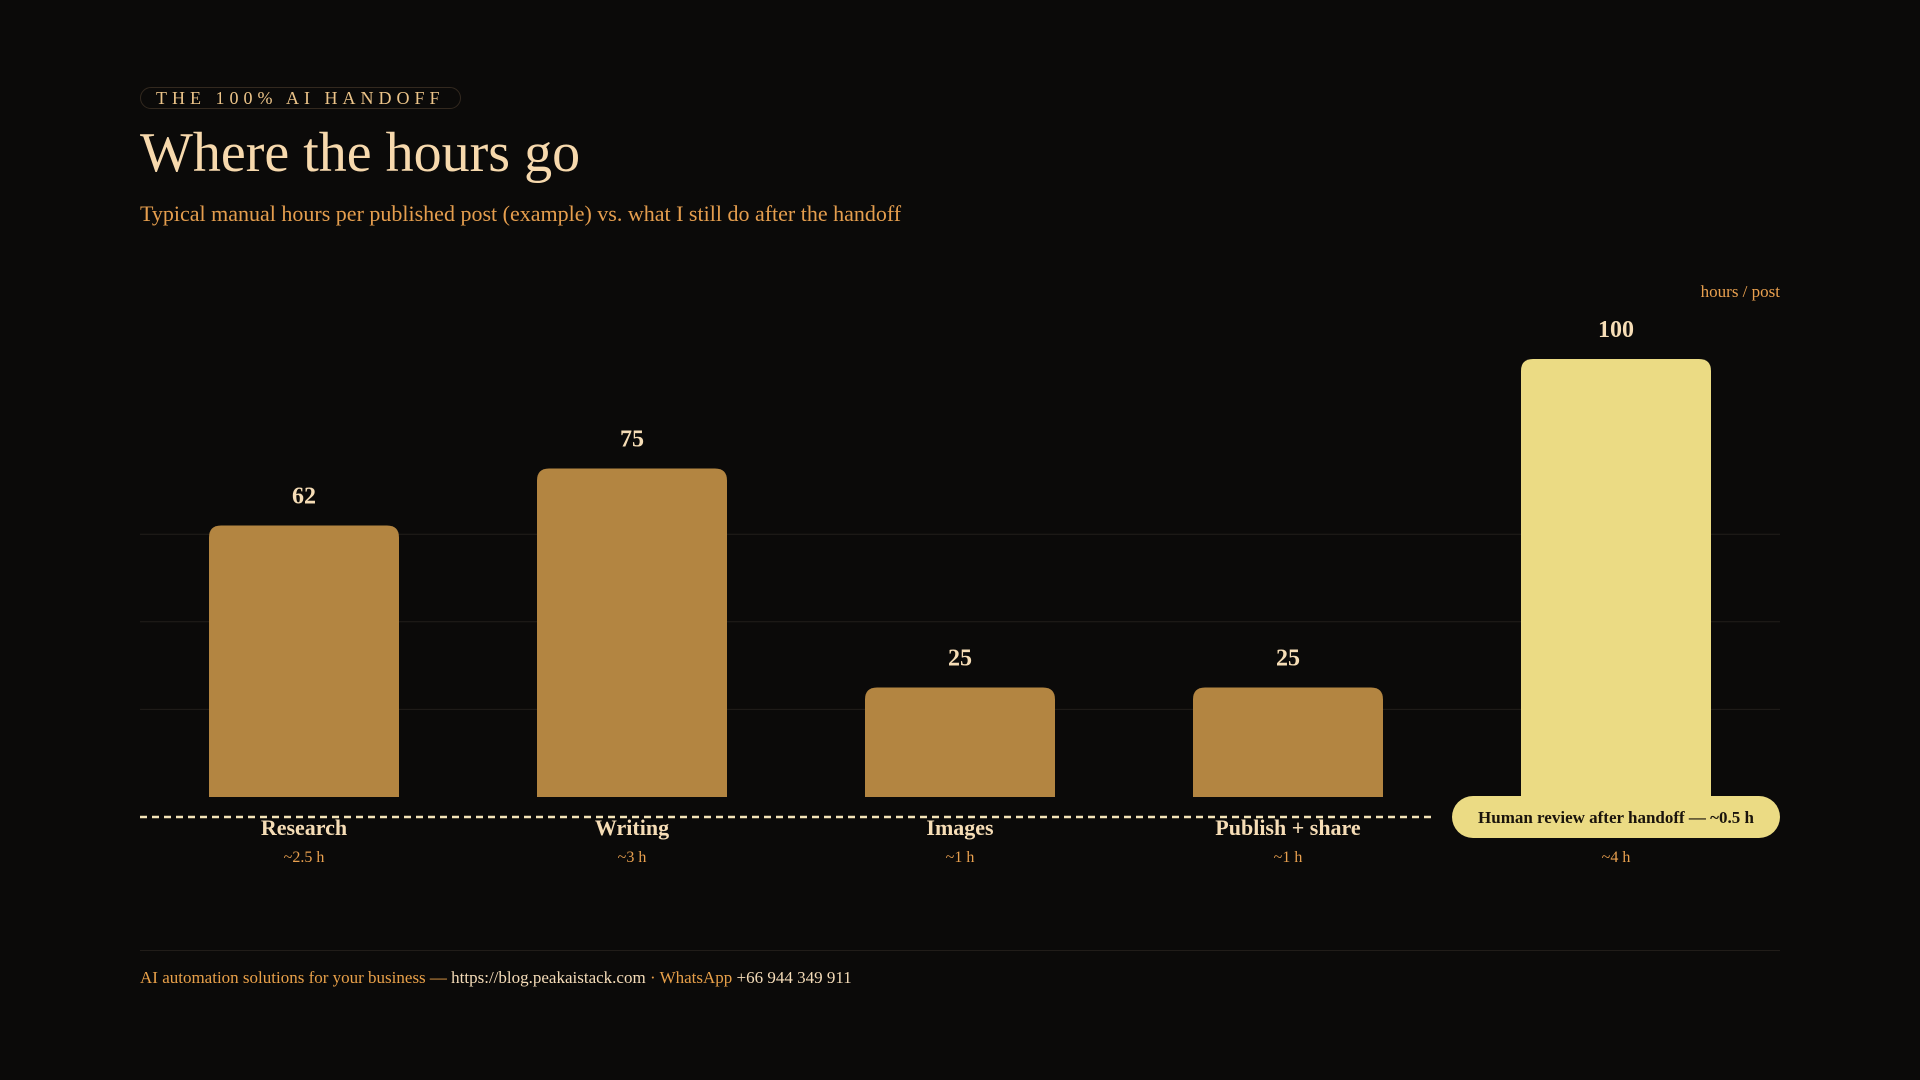 This screenshot has height=1080, width=1920. I want to click on value-label: 100, so click(1616, 330).